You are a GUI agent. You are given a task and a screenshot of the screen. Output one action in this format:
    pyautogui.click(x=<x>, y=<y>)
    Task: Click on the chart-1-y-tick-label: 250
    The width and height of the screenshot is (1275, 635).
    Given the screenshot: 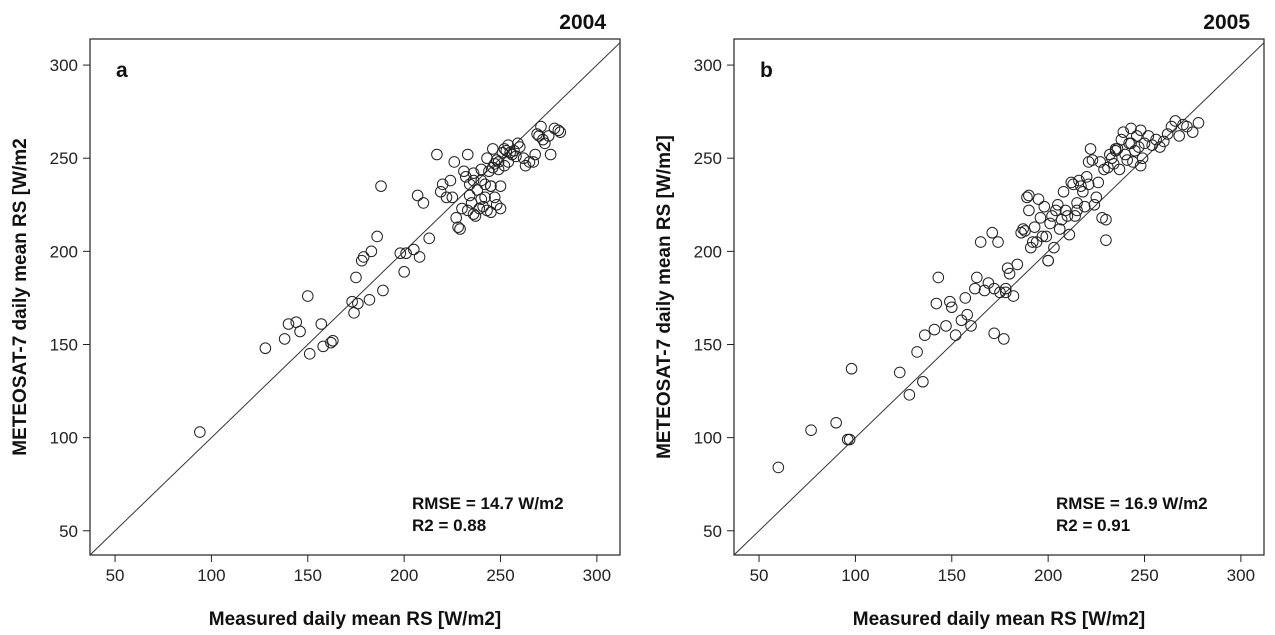 What is the action you would take?
    pyautogui.click(x=64, y=158)
    